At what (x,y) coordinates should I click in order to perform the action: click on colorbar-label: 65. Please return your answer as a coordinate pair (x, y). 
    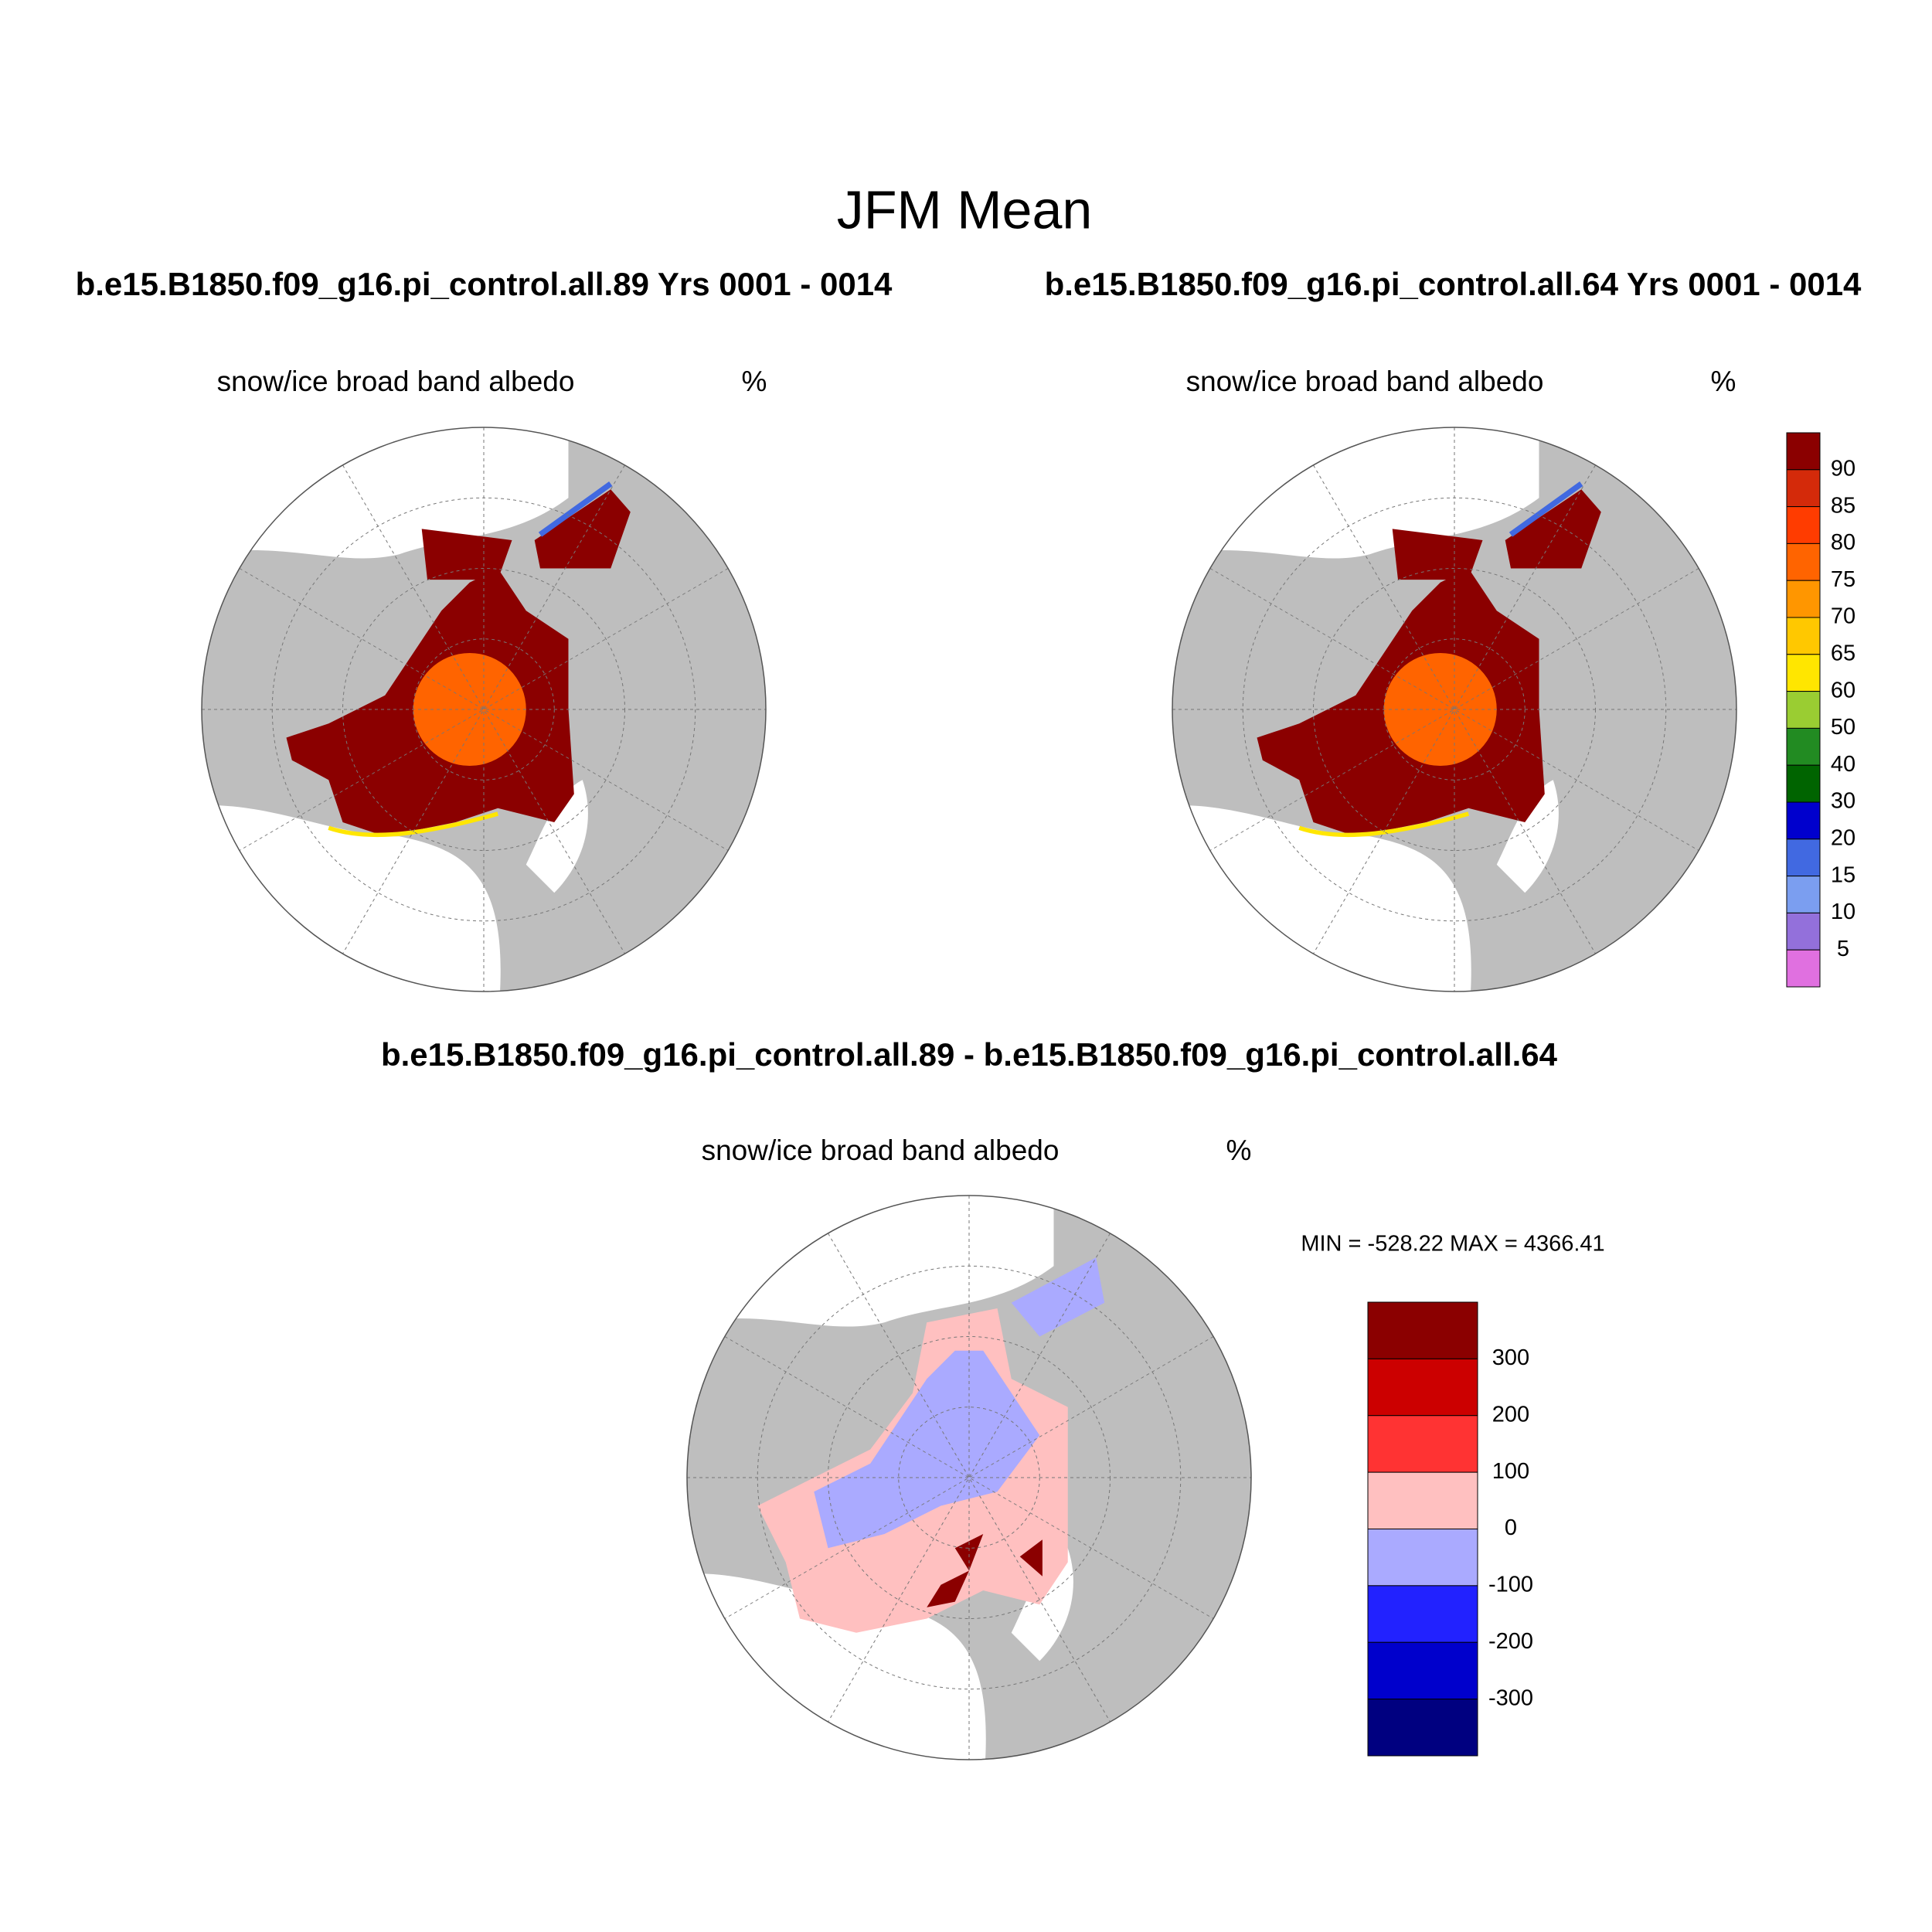
    Looking at the image, I should click on (1843, 653).